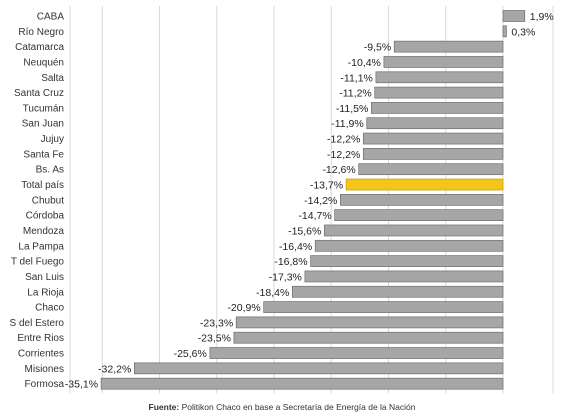  What do you see at coordinates (356, 78) in the screenshot?
I see `value-label: -11,1%` at bounding box center [356, 78].